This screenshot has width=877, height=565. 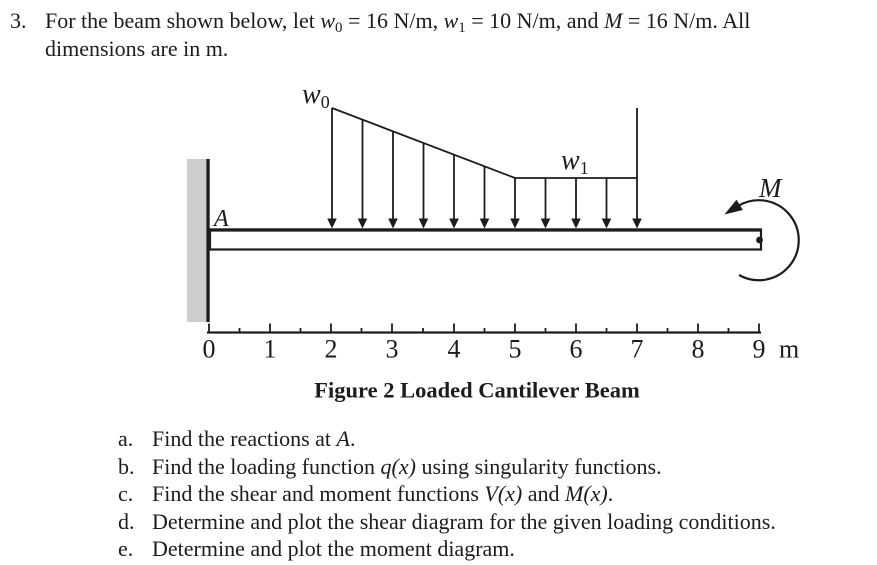 What do you see at coordinates (501, 343) in the screenshot?
I see `dimension-ruler: 0 1 2 3 4 5 6 7 8 9 m` at bounding box center [501, 343].